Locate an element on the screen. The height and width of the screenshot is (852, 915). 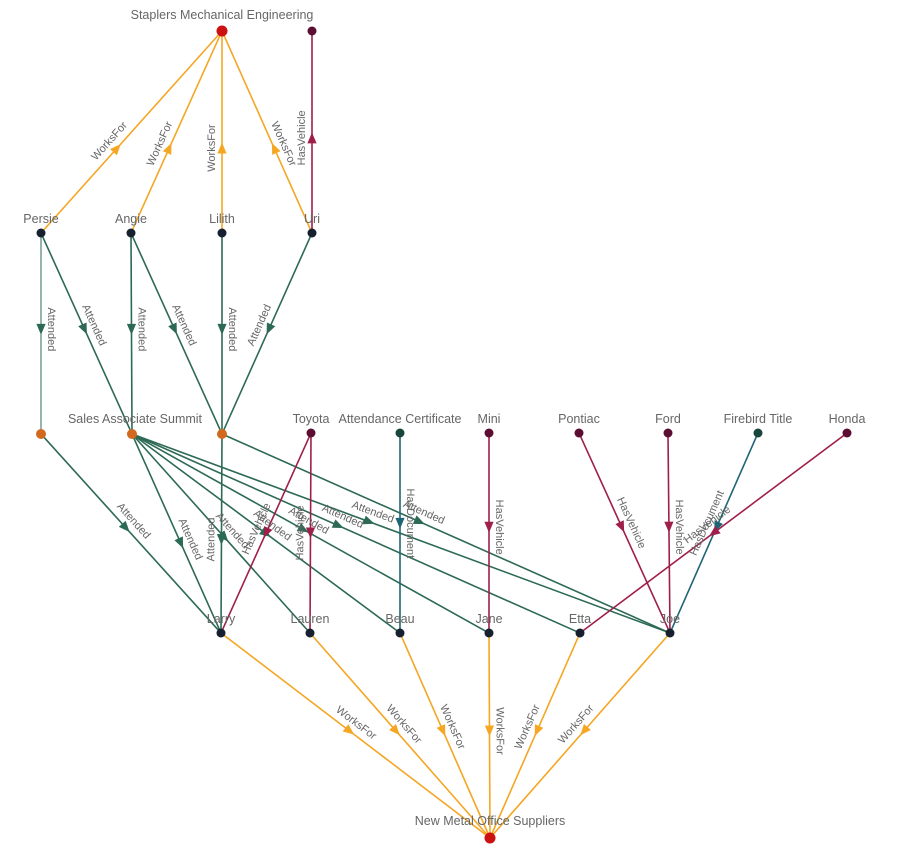
graph-node-firebird is located at coordinates (758, 433).